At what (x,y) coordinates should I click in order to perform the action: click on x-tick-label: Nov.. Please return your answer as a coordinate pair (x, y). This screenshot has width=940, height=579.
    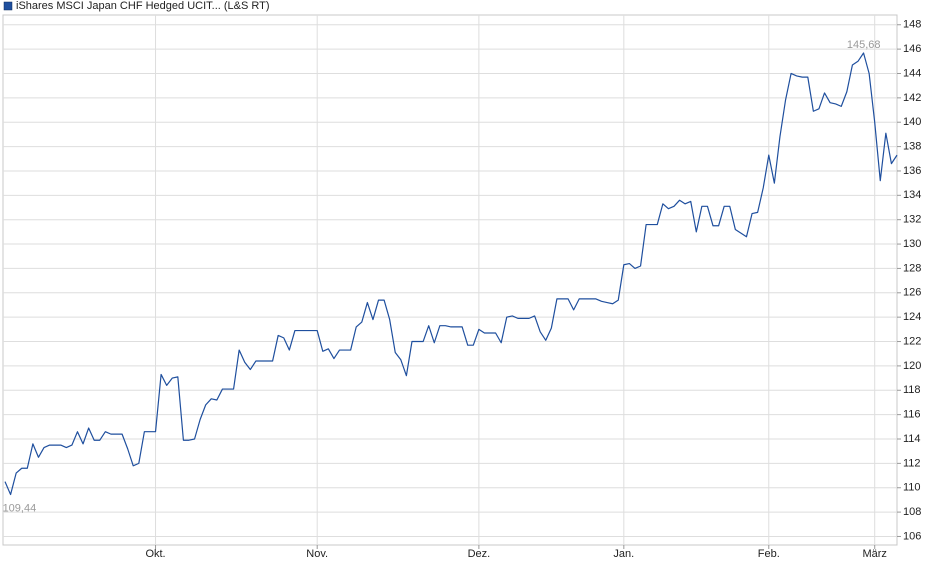
    Looking at the image, I should click on (317, 554).